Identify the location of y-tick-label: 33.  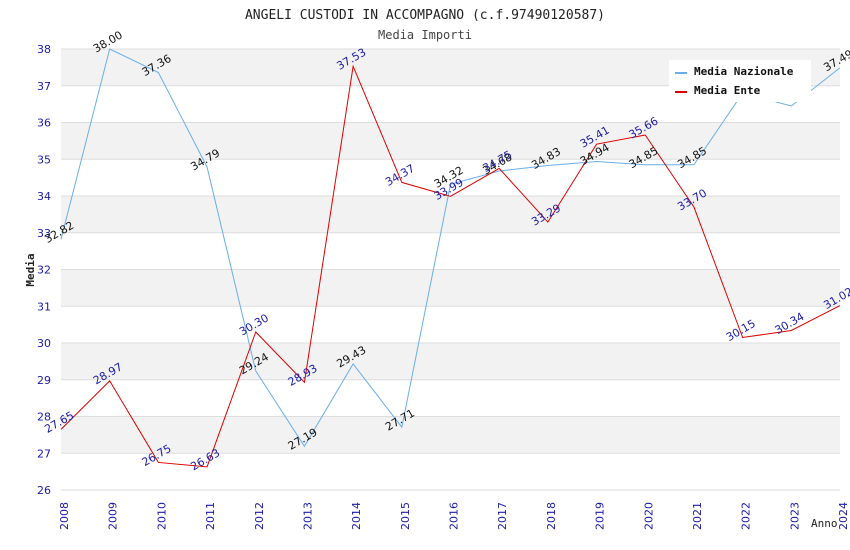
(44, 233).